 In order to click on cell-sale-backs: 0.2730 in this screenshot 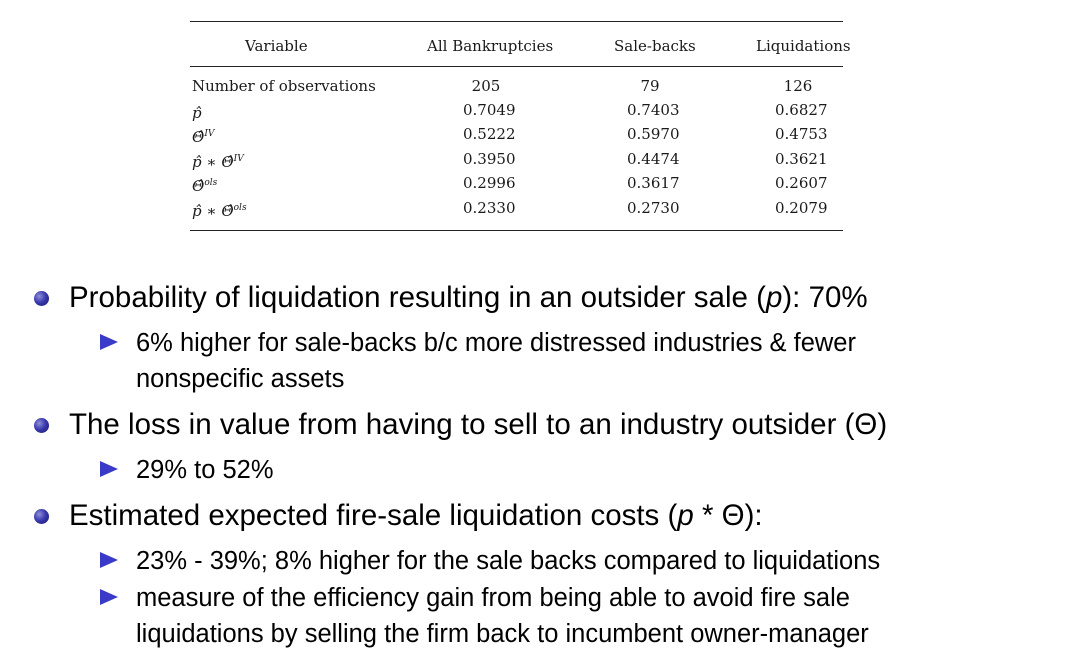, I will do `click(653, 208)`.